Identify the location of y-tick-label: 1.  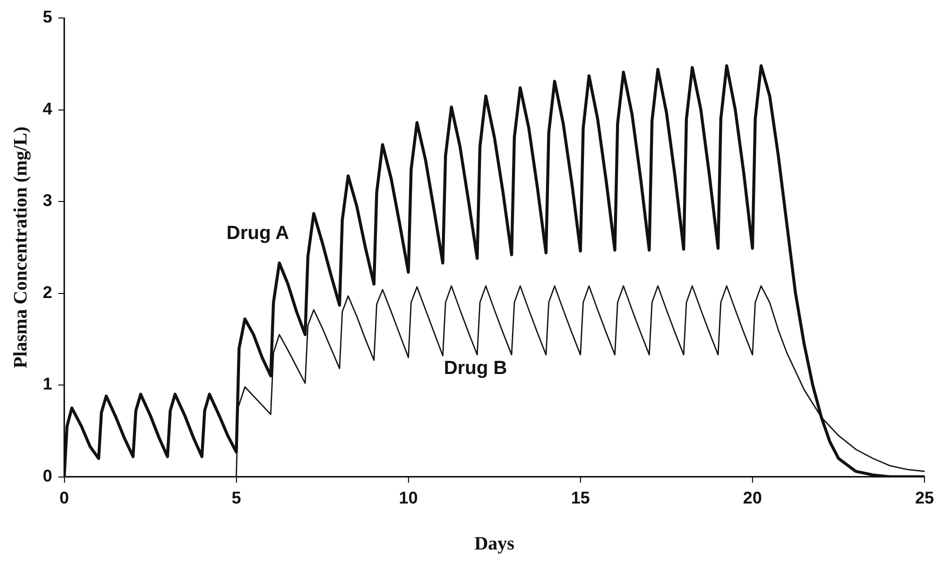
(47, 384).